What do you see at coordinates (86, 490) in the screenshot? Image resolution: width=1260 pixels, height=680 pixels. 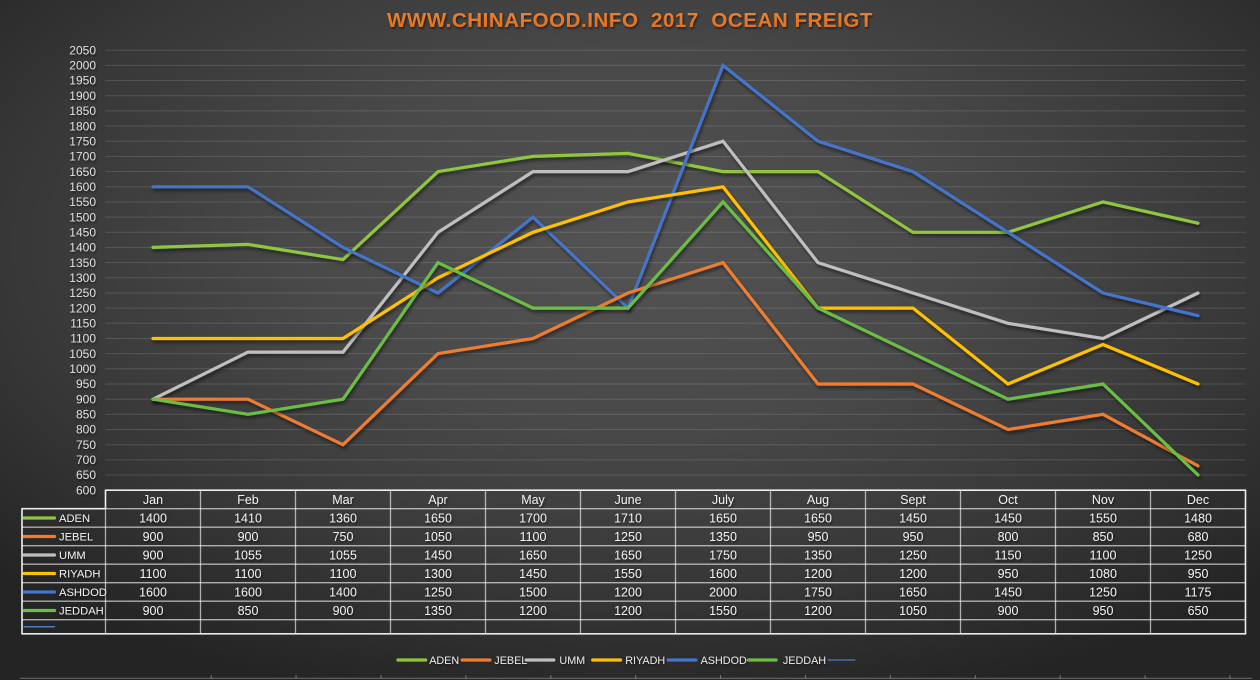 I see `svg-text: 600` at bounding box center [86, 490].